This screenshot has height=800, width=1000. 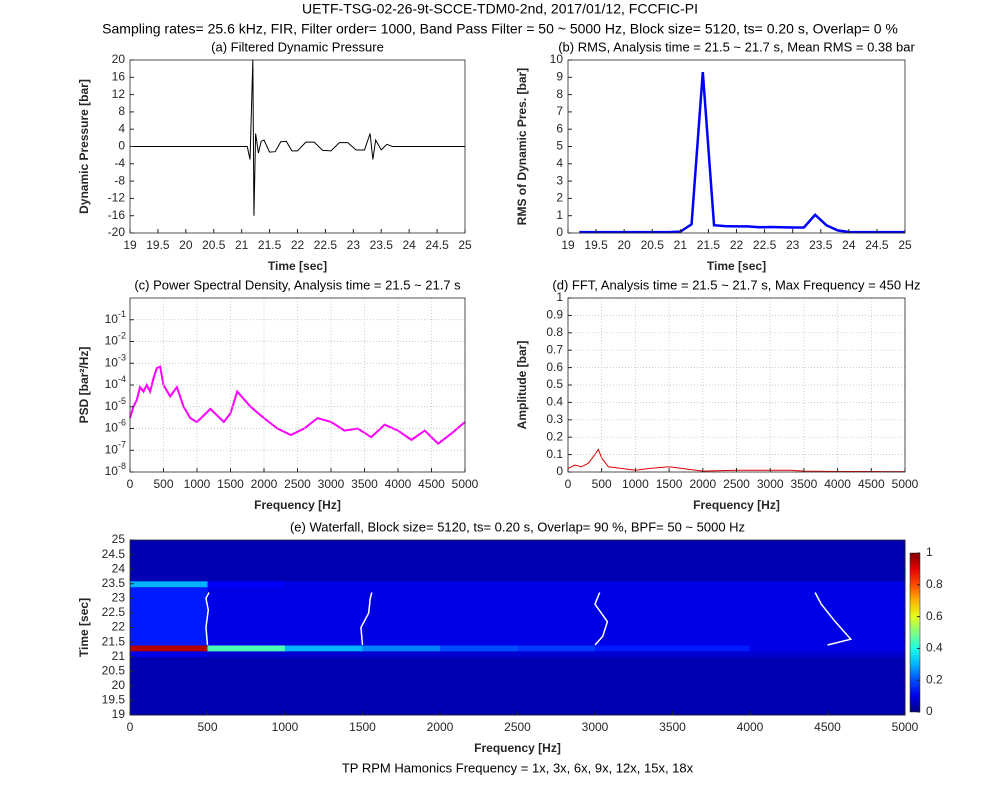 What do you see at coordinates (119, 568) in the screenshot?
I see `y-tick-label: 24` at bounding box center [119, 568].